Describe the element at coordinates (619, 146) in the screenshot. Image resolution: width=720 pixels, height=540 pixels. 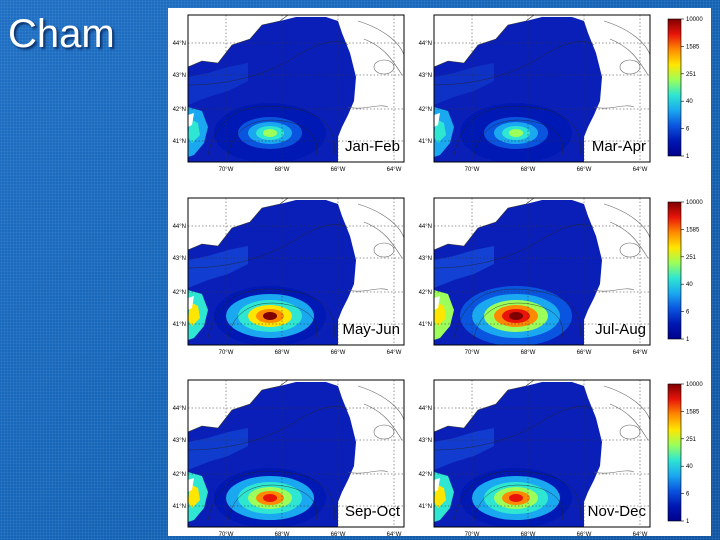
I see `season-label: Mar-Apr` at that location.